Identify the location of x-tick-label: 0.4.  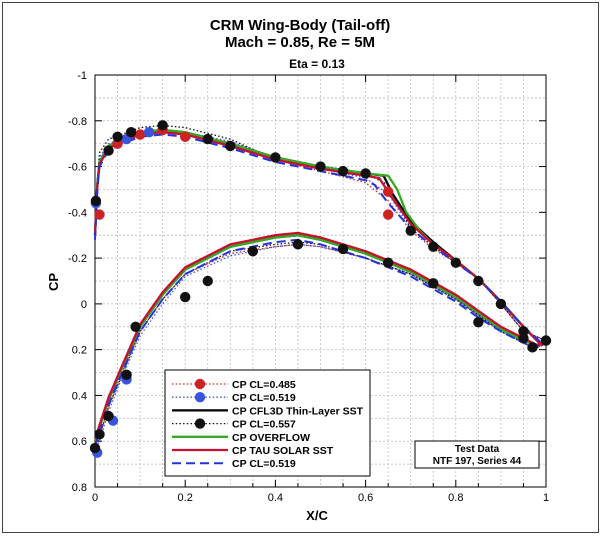
(275, 498).